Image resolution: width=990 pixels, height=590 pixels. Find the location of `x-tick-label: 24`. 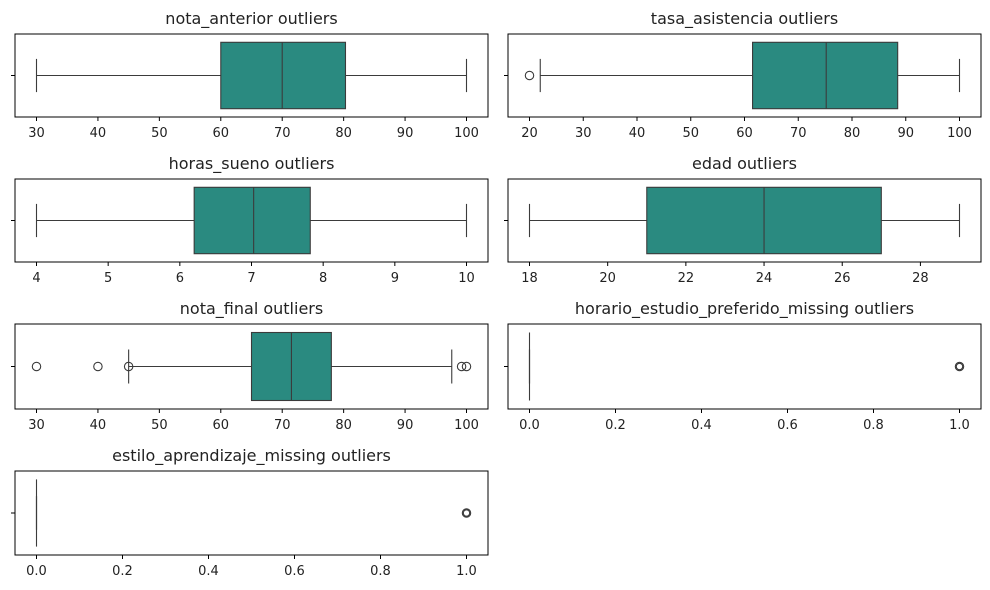

x-tick-label: 24 is located at coordinates (764, 278).